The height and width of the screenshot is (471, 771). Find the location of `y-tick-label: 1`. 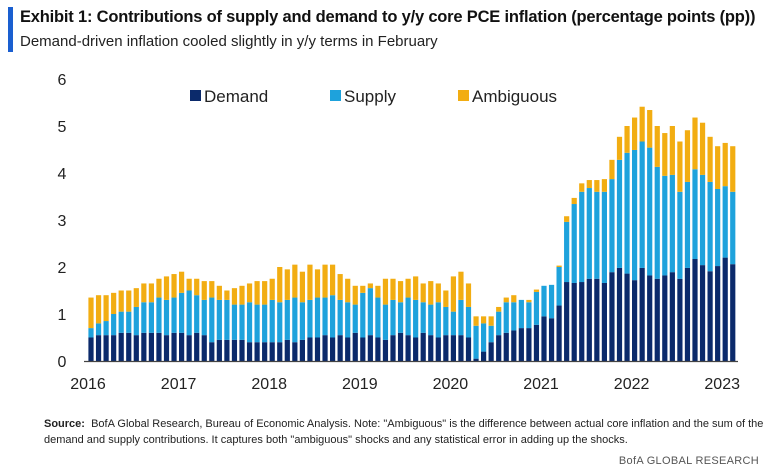

y-tick-label: 1 is located at coordinates (62, 315).